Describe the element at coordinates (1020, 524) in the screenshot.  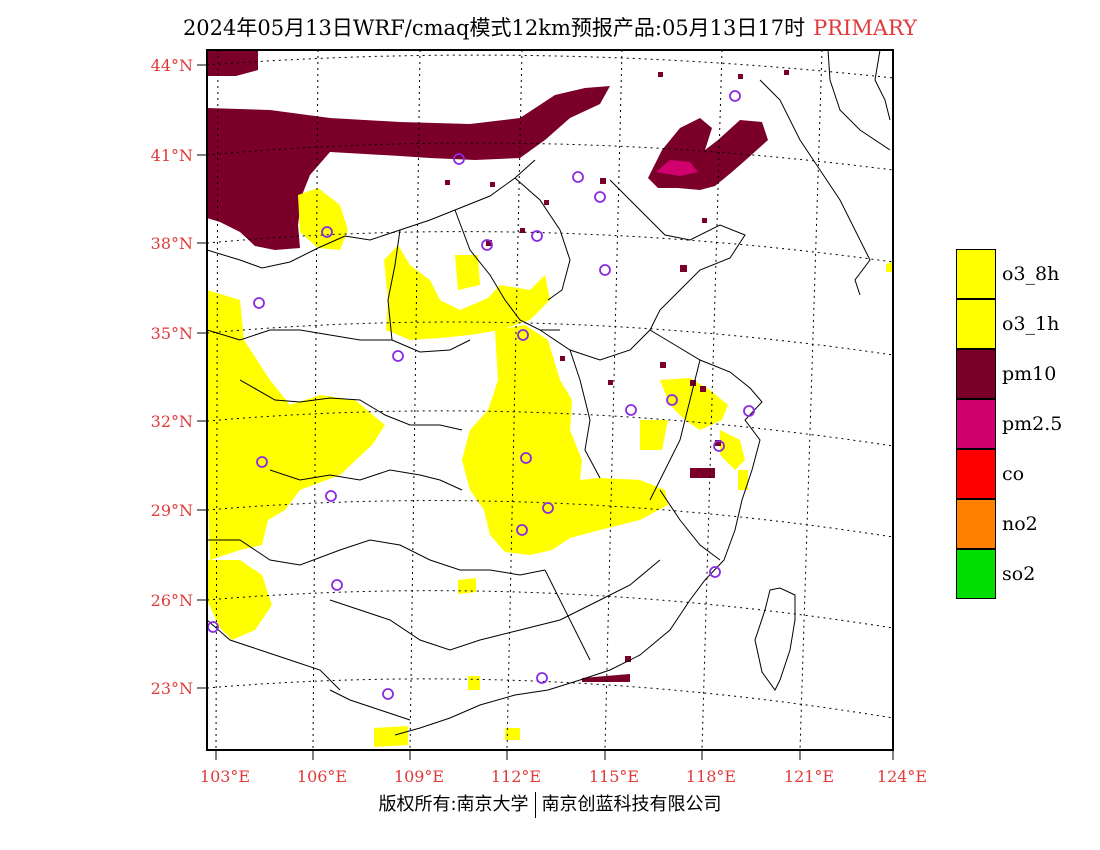
I see `legend-label: no2` at that location.